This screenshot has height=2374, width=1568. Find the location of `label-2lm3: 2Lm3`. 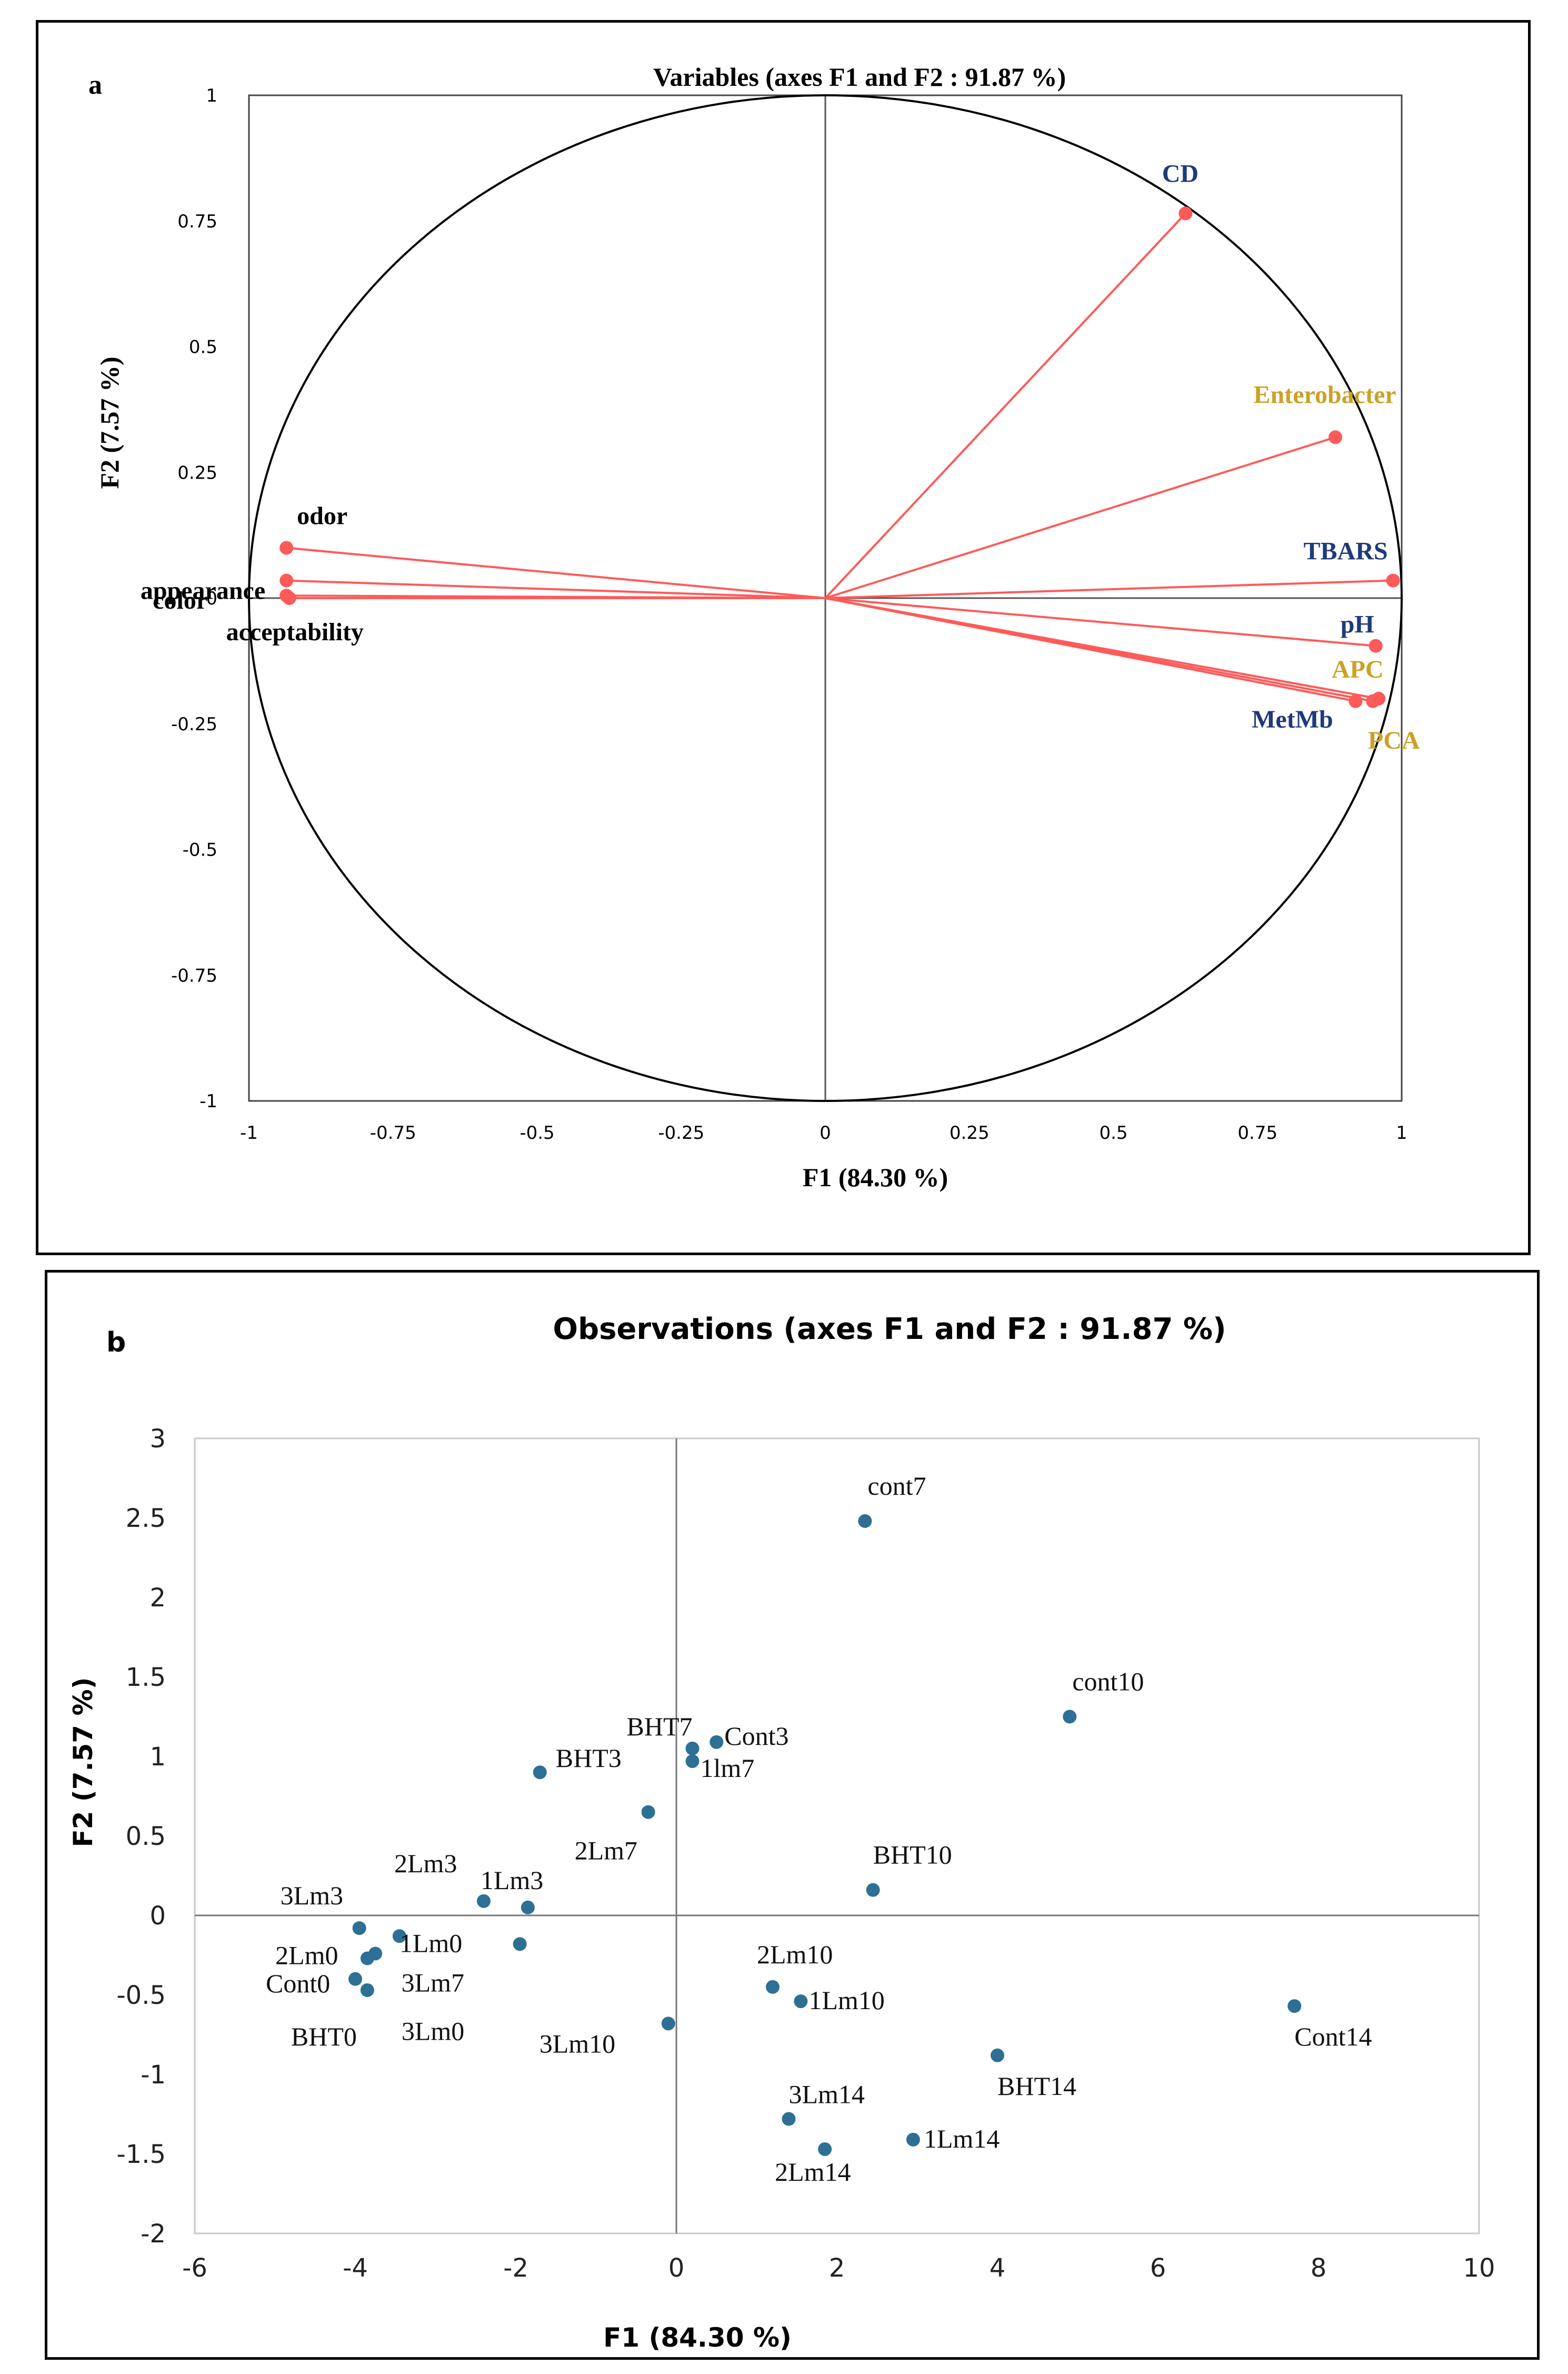

label-2lm3: 2Lm3 is located at coordinates (425, 1863).